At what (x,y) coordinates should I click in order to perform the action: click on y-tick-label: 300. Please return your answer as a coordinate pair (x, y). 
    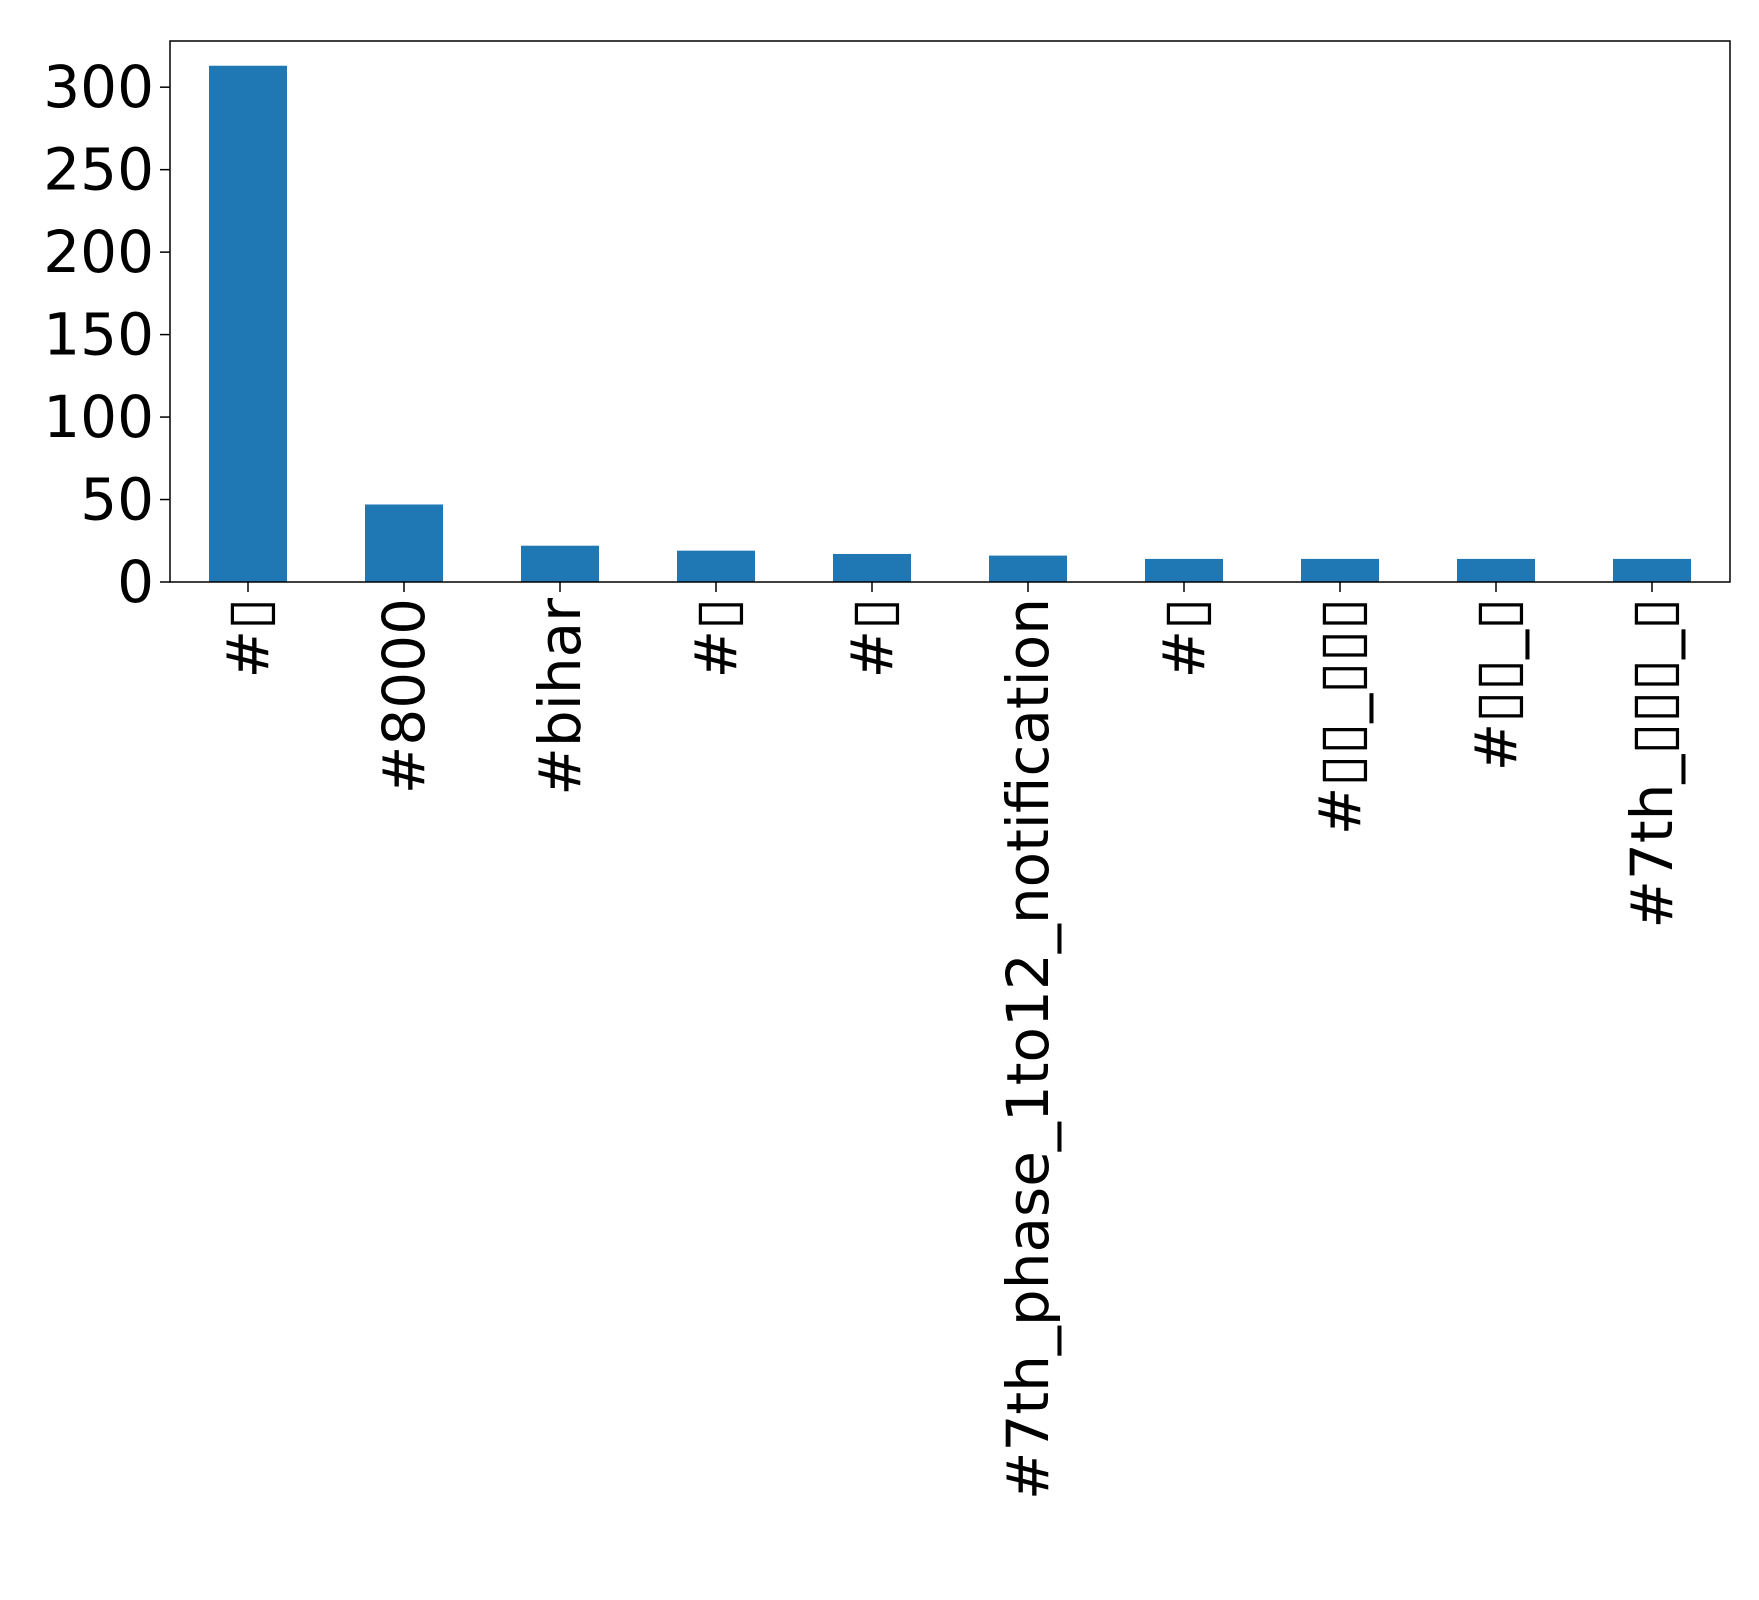
    Looking at the image, I should click on (98, 87).